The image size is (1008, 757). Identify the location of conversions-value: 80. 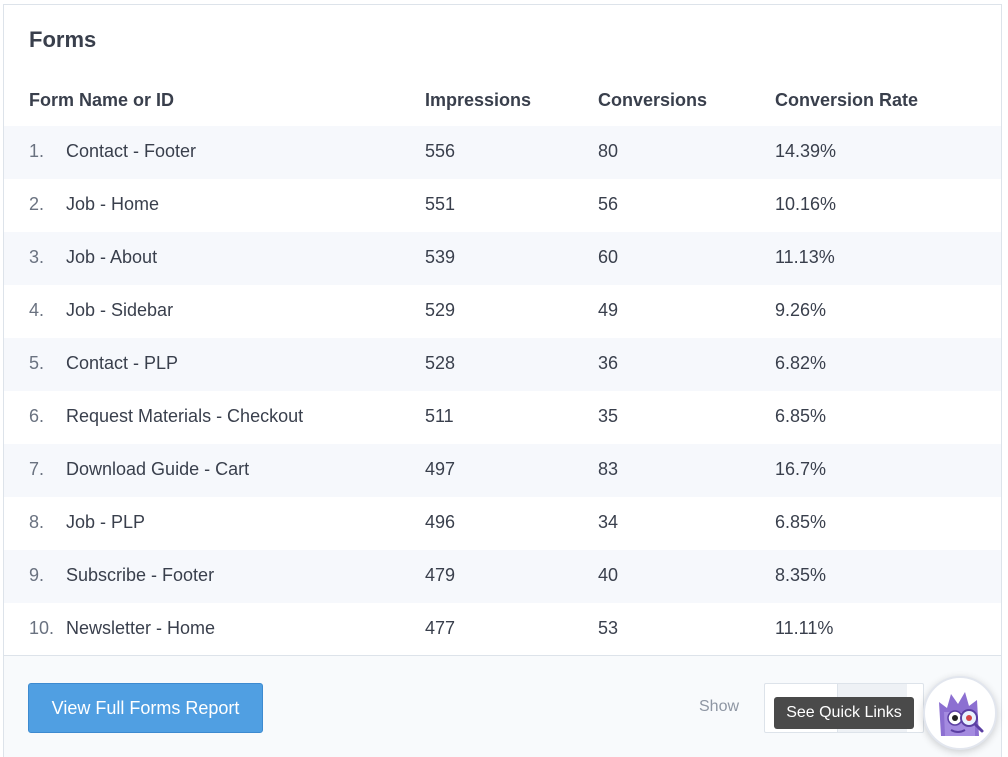
(608, 151).